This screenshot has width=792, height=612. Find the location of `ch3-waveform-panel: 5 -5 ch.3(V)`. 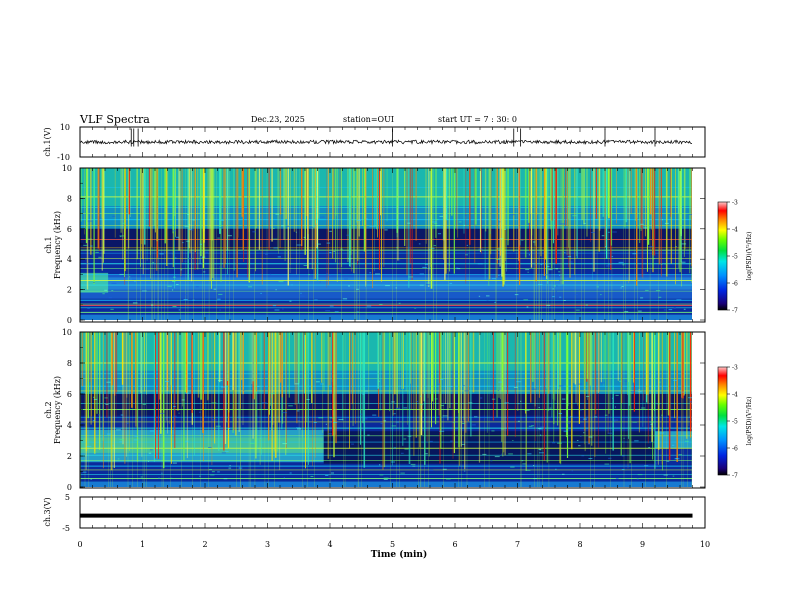

ch3-waveform-panel: 5 -5 ch.3(V) is located at coordinates (374, 513).